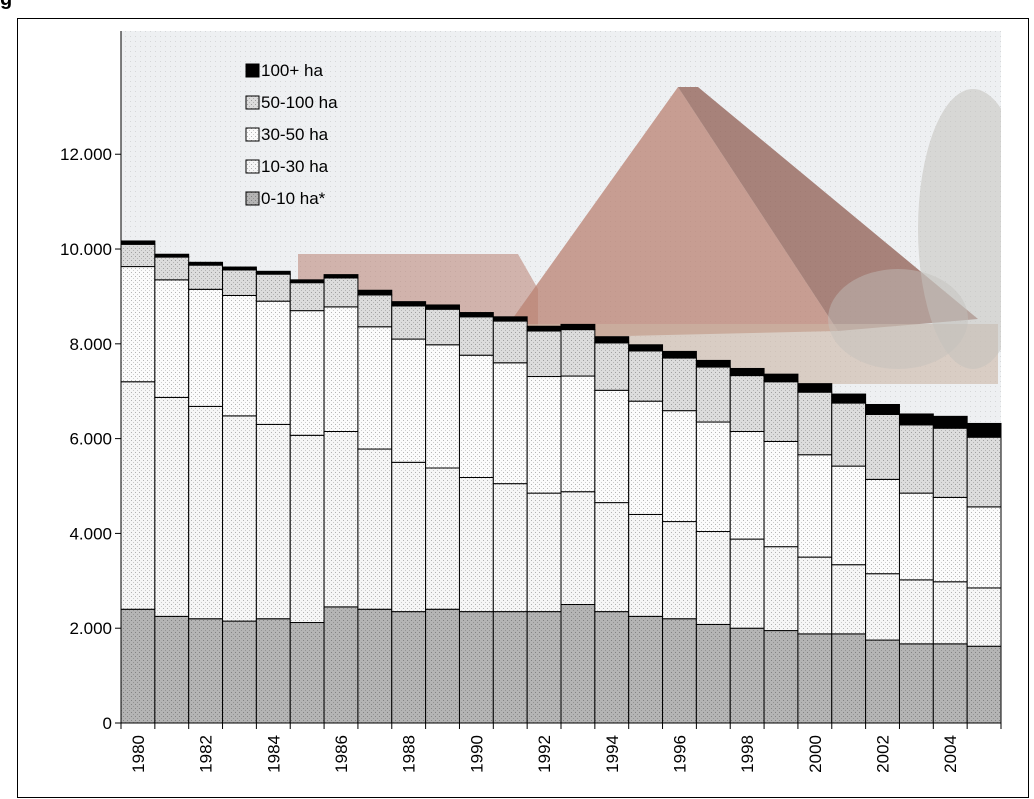  I want to click on x-tick-label: 2004, so click(950, 754).